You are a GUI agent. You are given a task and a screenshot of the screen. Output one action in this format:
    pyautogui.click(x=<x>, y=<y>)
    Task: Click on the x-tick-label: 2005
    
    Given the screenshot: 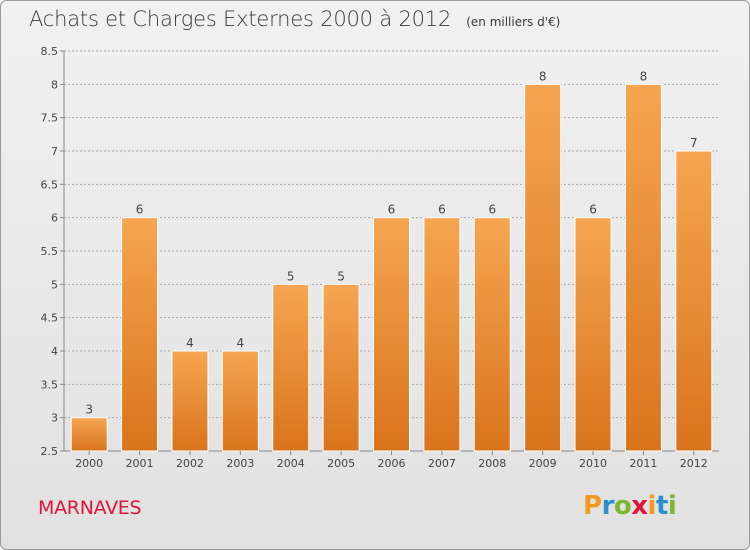 What is the action you would take?
    pyautogui.click(x=341, y=463)
    